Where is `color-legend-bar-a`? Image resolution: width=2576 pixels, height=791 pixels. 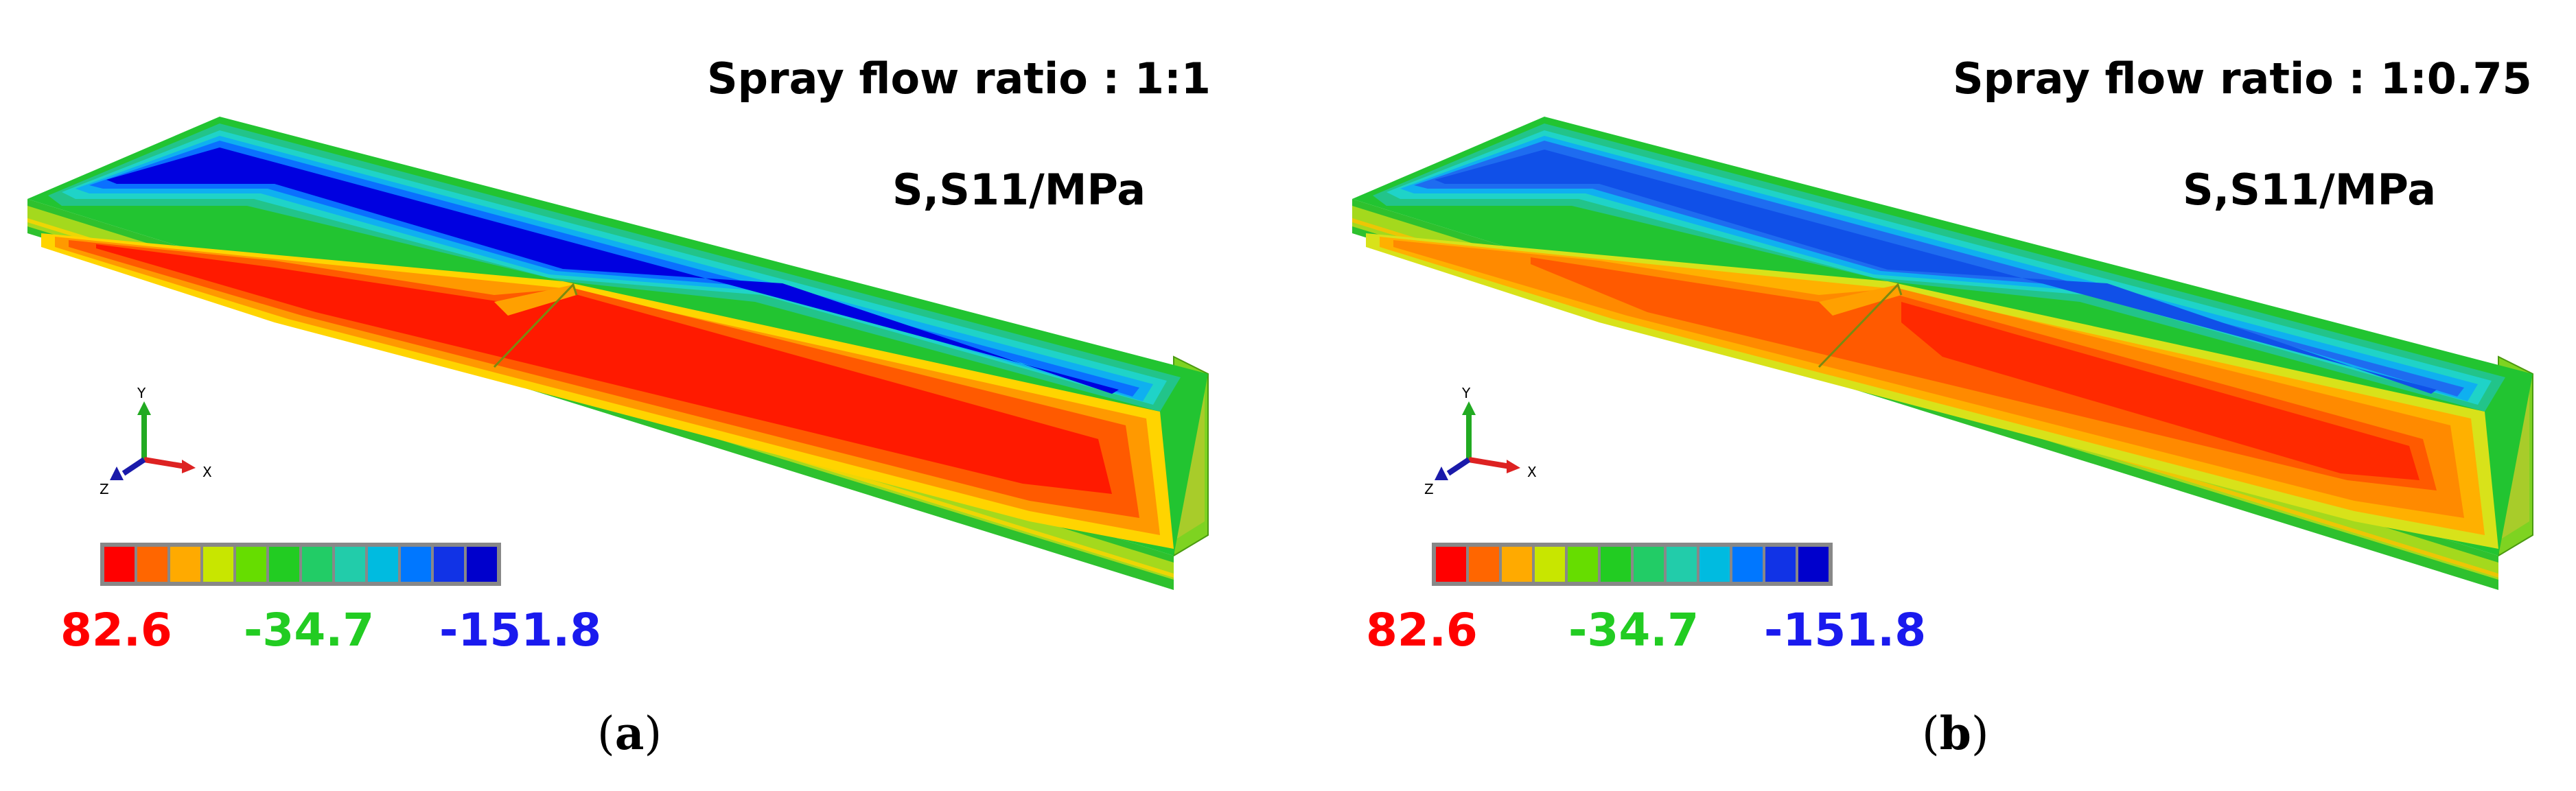 color-legend-bar-a is located at coordinates (300, 564).